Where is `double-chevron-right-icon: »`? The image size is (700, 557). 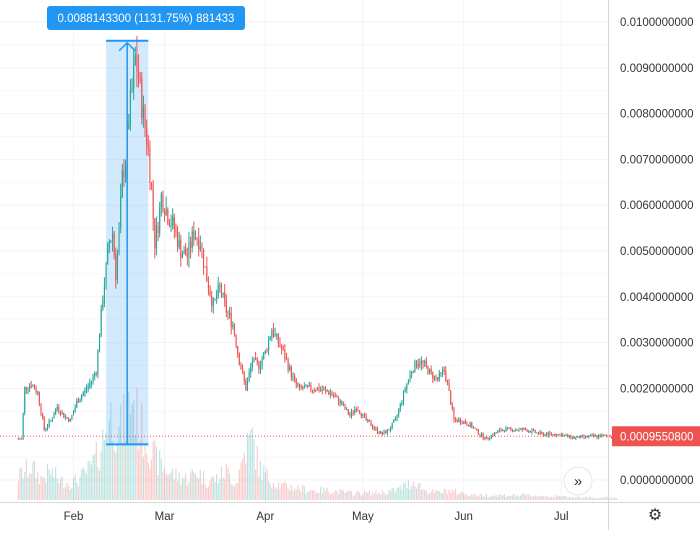 double-chevron-right-icon: » is located at coordinates (578, 481).